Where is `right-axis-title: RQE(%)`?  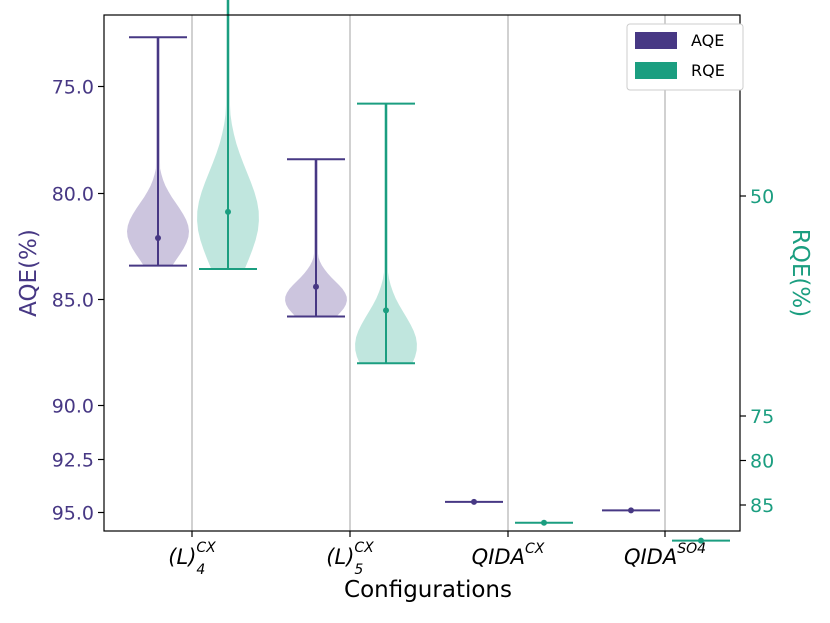
right-axis-title: RQE(%) is located at coordinates (800, 273).